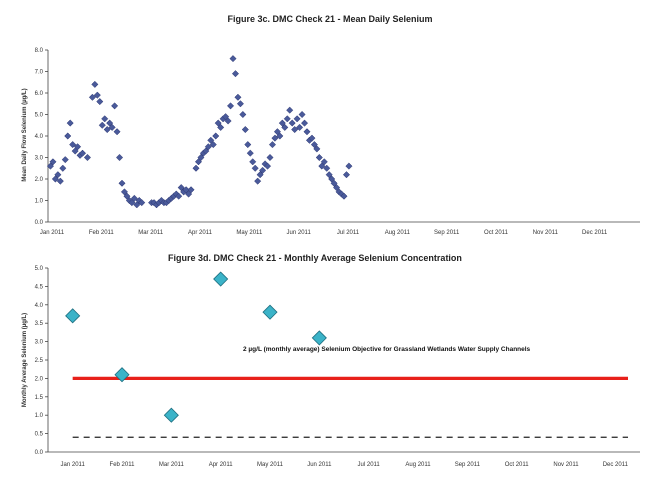 This screenshot has height=487, width=661. I want to click on chart1-y-tick-label: 4.0, so click(39, 137).